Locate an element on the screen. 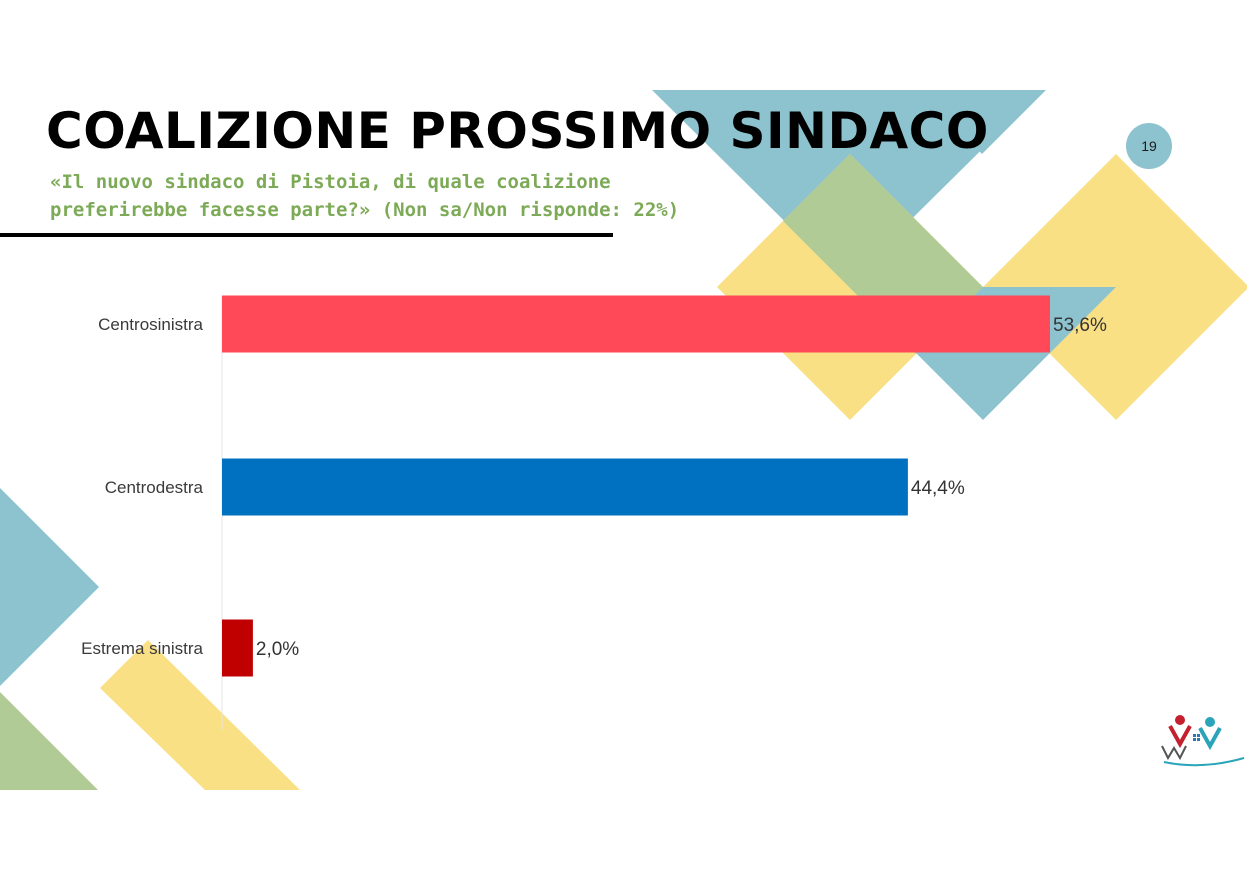 Image resolution: width=1247 pixels, height=880 pixels. value-label: 44,4% is located at coordinates (938, 488).